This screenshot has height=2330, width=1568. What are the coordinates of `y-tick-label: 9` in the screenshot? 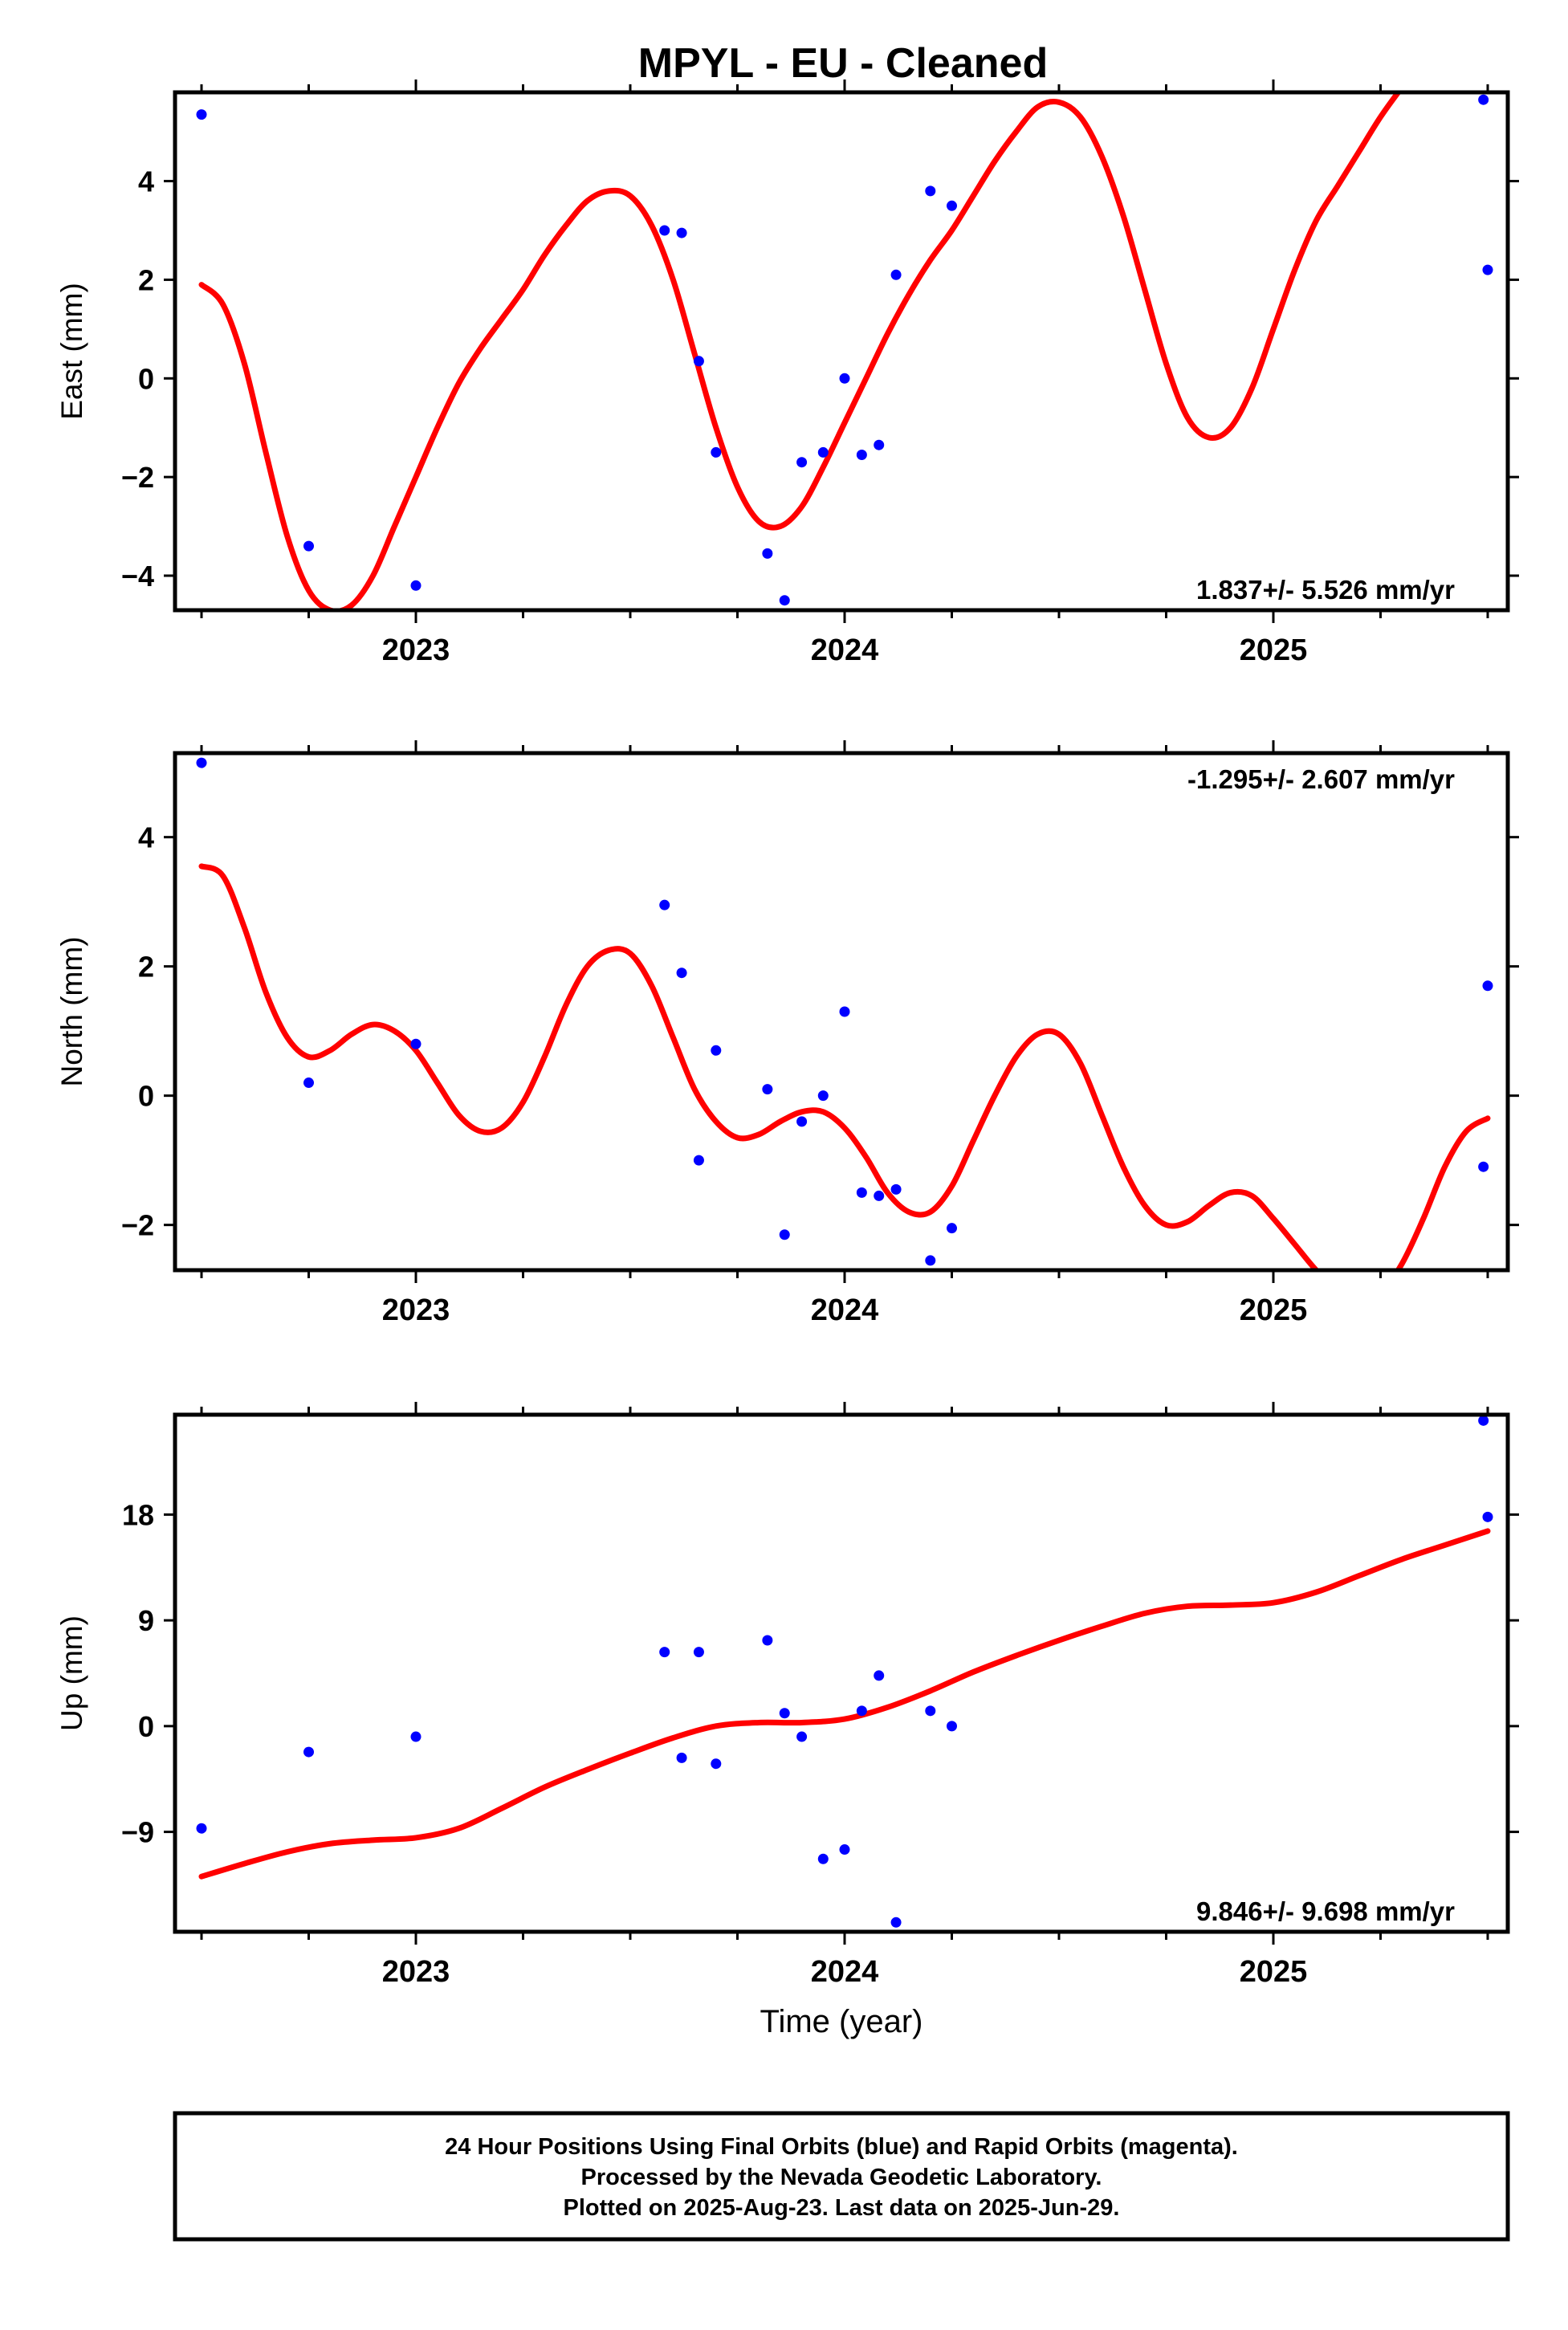 It's located at (146, 1620).